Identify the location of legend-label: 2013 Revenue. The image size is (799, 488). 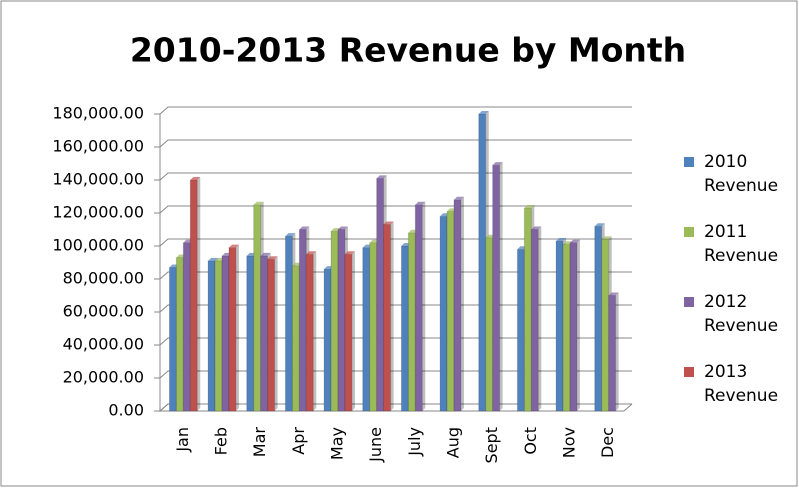
(741, 384).